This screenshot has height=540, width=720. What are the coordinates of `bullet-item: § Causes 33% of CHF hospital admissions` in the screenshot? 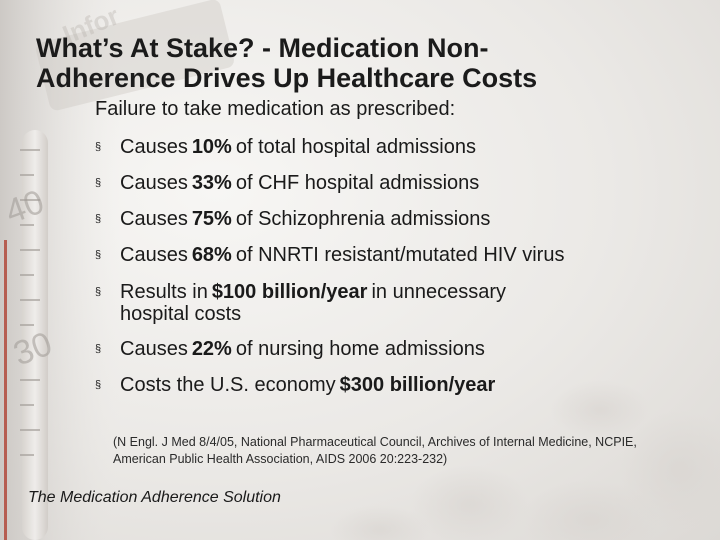 It's located at (287, 183).